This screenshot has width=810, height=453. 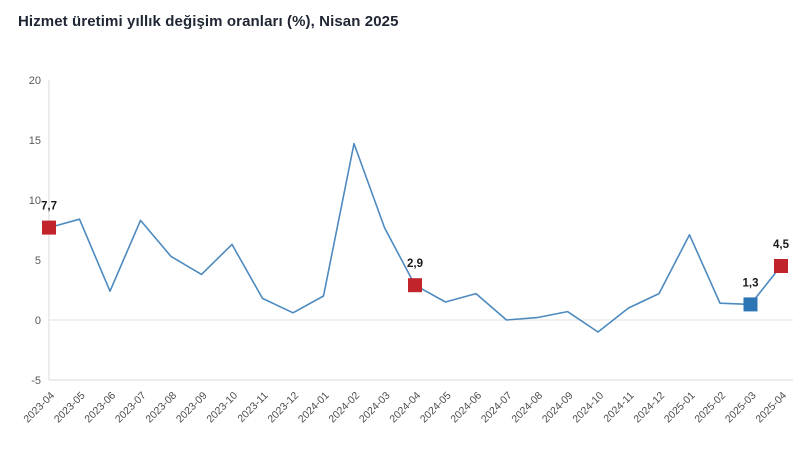 I want to click on x-tick-label: 2023-08, so click(x=161, y=408).